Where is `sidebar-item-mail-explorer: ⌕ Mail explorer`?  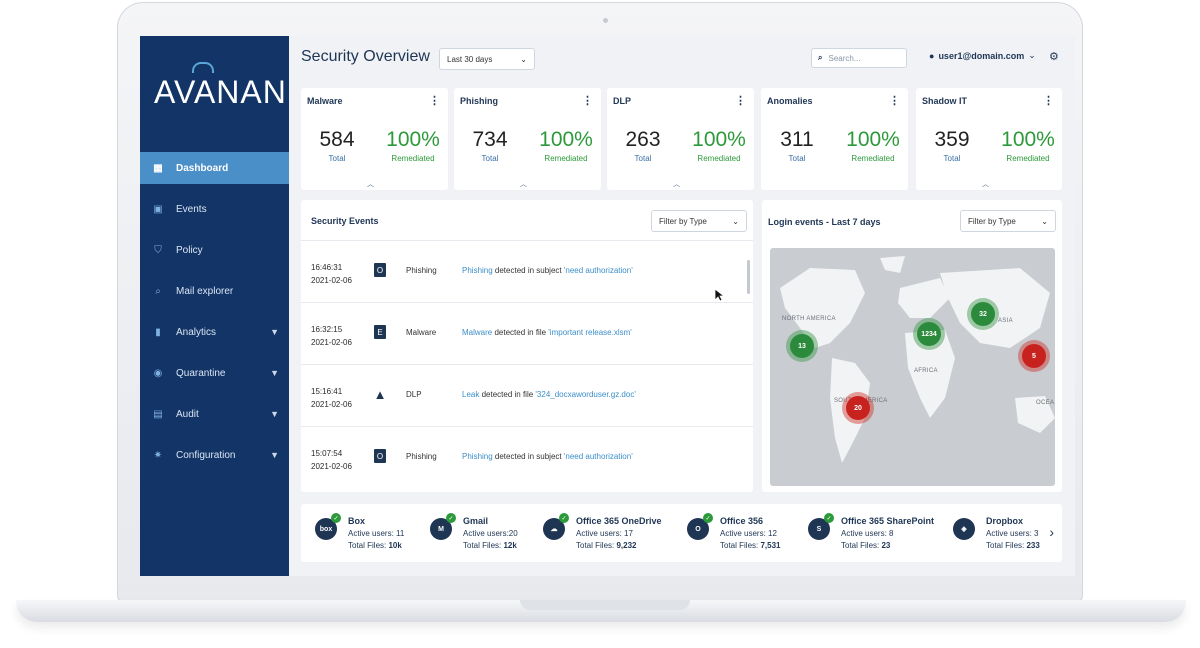
sidebar-item-mail-explorer: ⌕ Mail explorer is located at coordinates (214, 291).